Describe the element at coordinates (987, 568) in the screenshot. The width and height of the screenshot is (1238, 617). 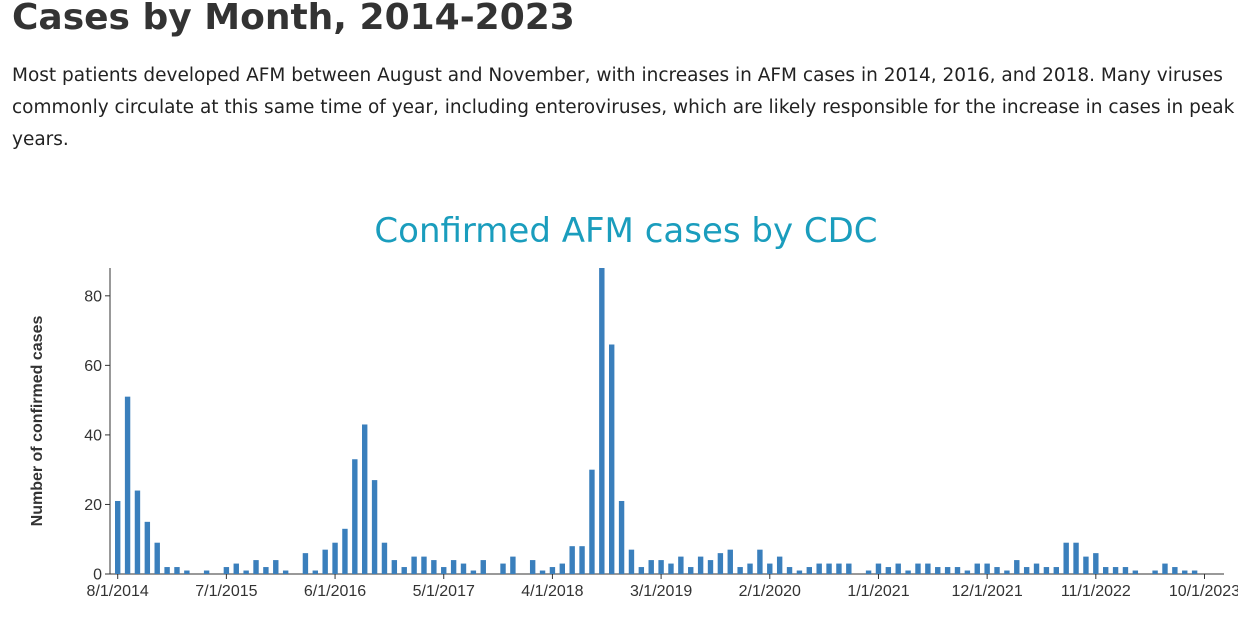
I see `bar-12-1-2021` at that location.